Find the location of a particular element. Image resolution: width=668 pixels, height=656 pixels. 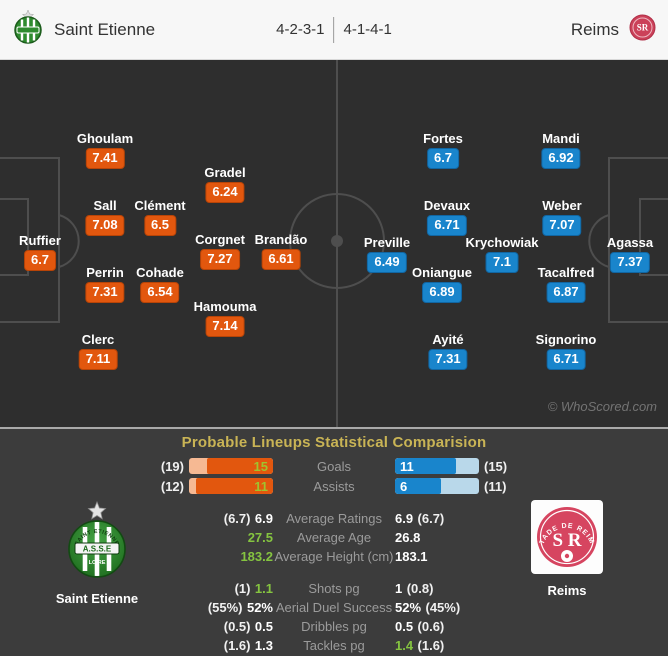

stat-label: Dribbles pg is located at coordinates (334, 626).